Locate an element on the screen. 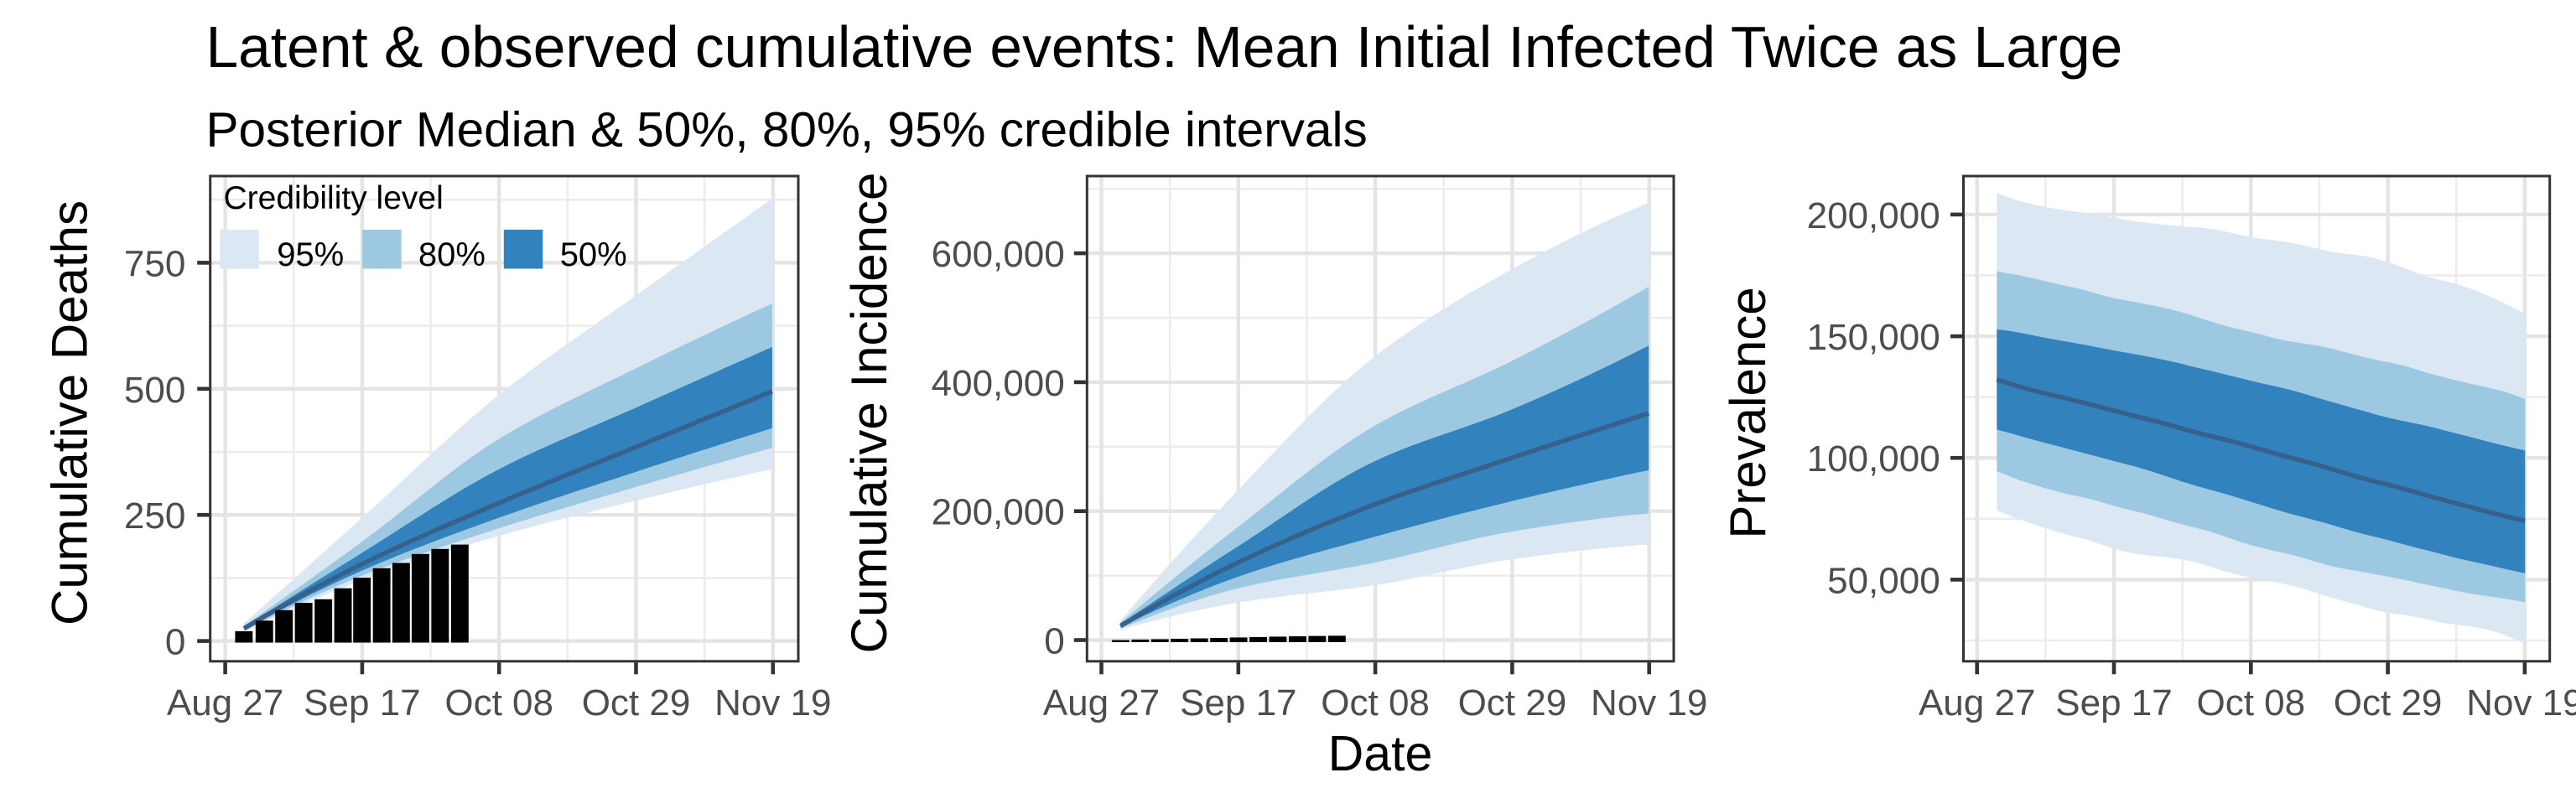 The width and height of the screenshot is (2576, 809). svg-text: 50% is located at coordinates (593, 254).